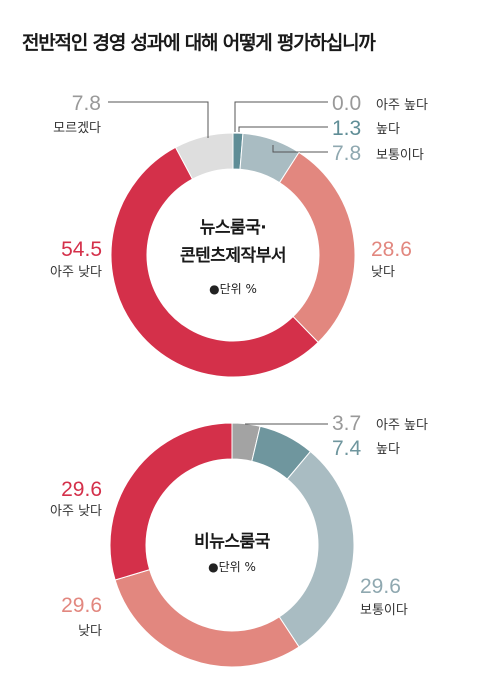  I want to click on slice-value-label: 28.6, so click(391, 249).